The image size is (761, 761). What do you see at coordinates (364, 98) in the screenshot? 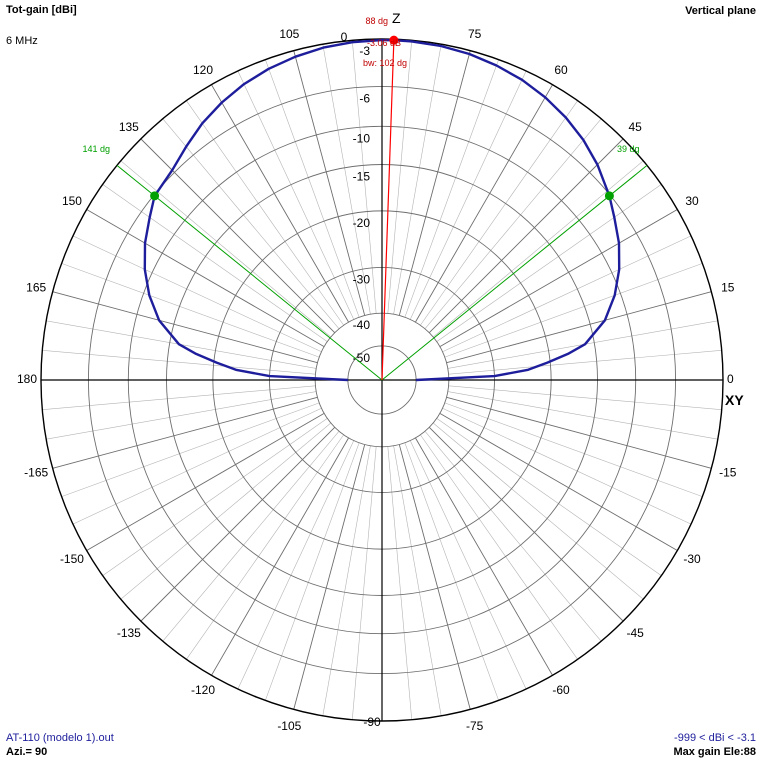
I see `radial-tick-label: -6` at bounding box center [364, 98].